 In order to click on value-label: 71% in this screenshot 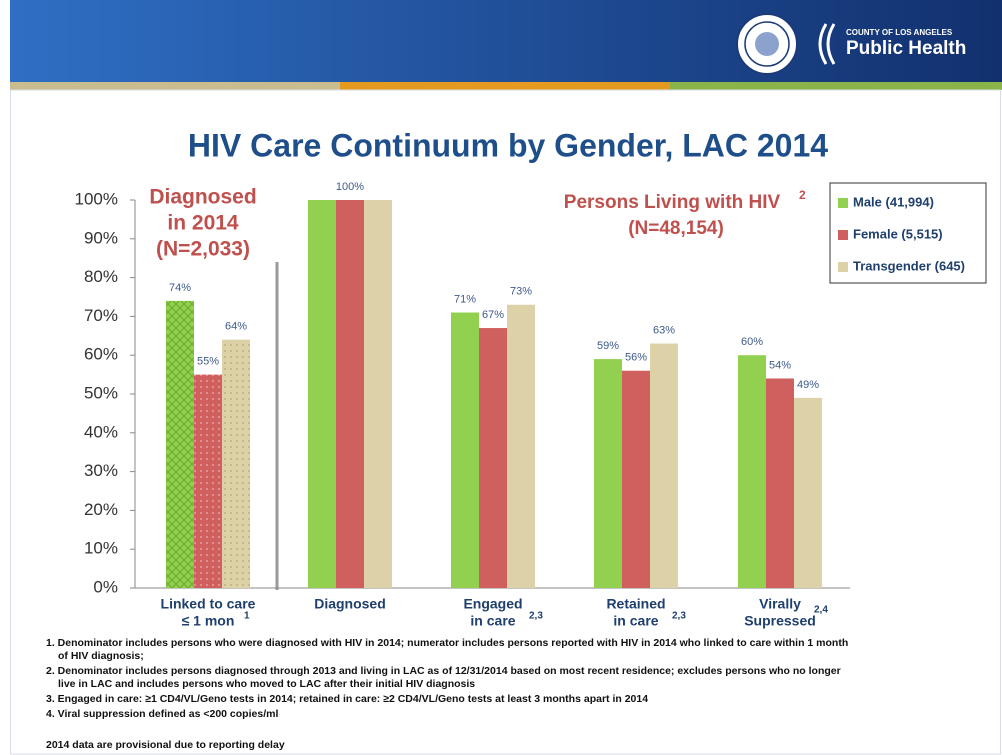, I will do `click(465, 299)`.